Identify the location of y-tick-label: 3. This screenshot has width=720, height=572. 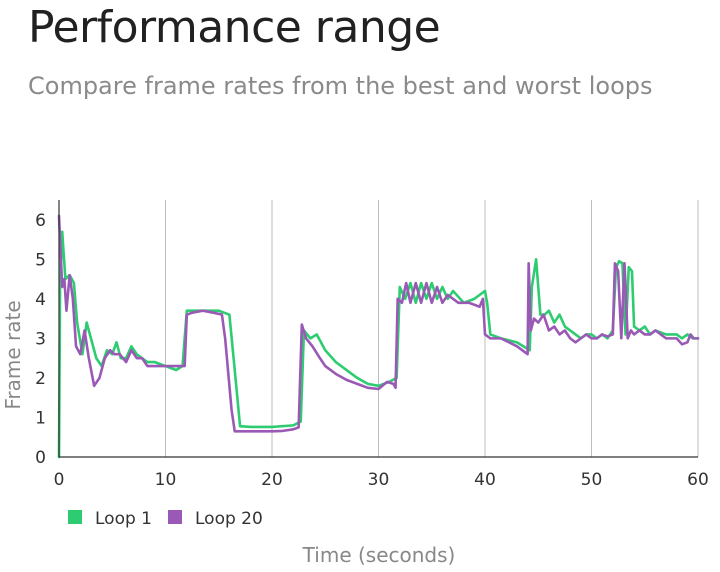
(40, 339).